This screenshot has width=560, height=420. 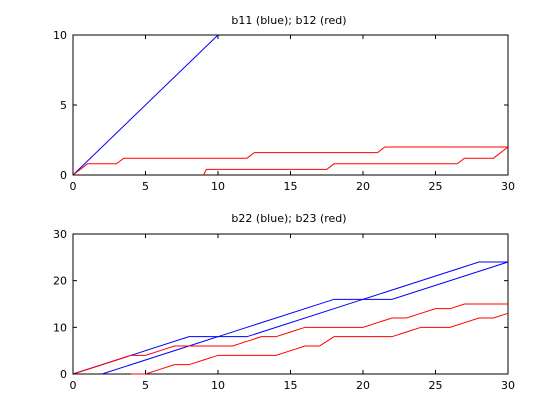 I want to click on y-tick-label: 20, so click(x=60, y=281).